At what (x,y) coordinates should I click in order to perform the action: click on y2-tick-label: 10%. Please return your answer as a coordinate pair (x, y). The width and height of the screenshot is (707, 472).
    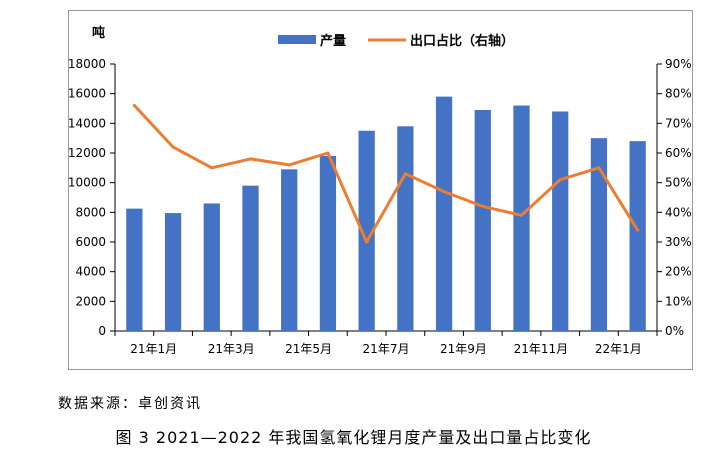
    Looking at the image, I should click on (678, 301).